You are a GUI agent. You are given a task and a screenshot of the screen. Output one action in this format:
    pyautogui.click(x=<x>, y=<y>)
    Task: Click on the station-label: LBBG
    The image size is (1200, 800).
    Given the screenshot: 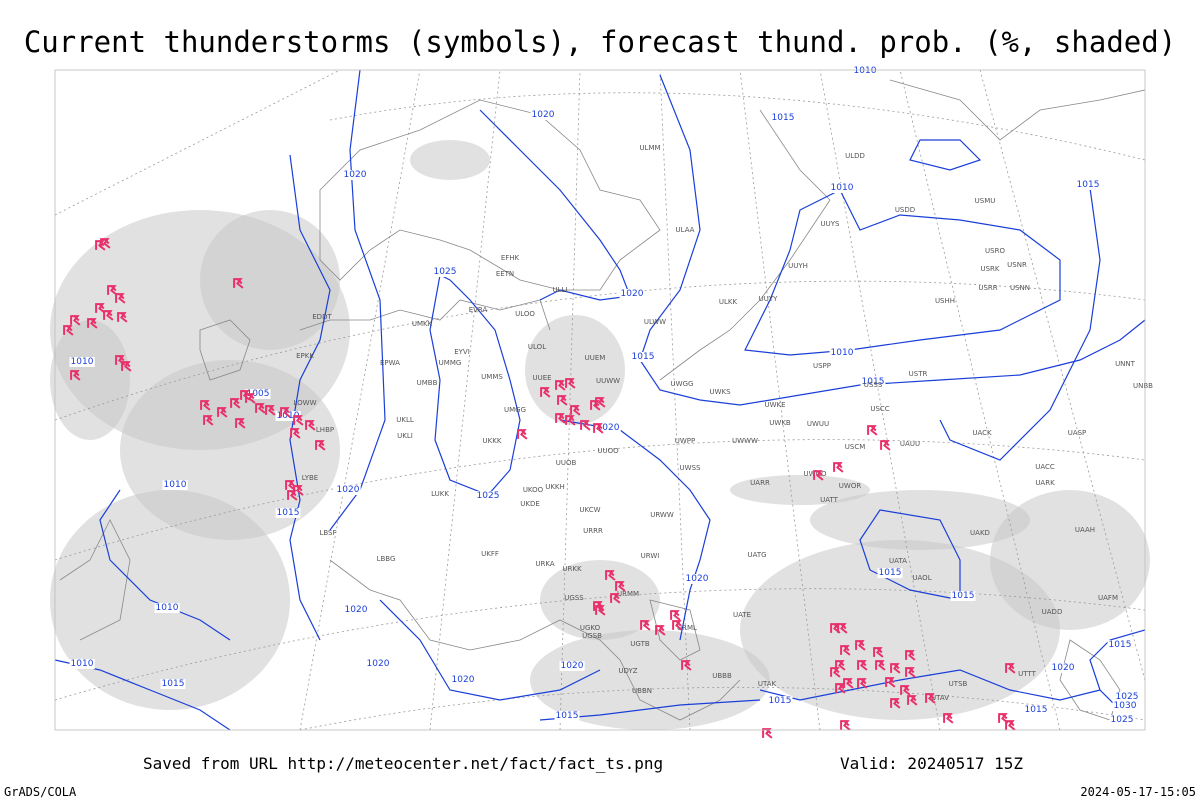 What is the action you would take?
    pyautogui.click(x=386, y=559)
    